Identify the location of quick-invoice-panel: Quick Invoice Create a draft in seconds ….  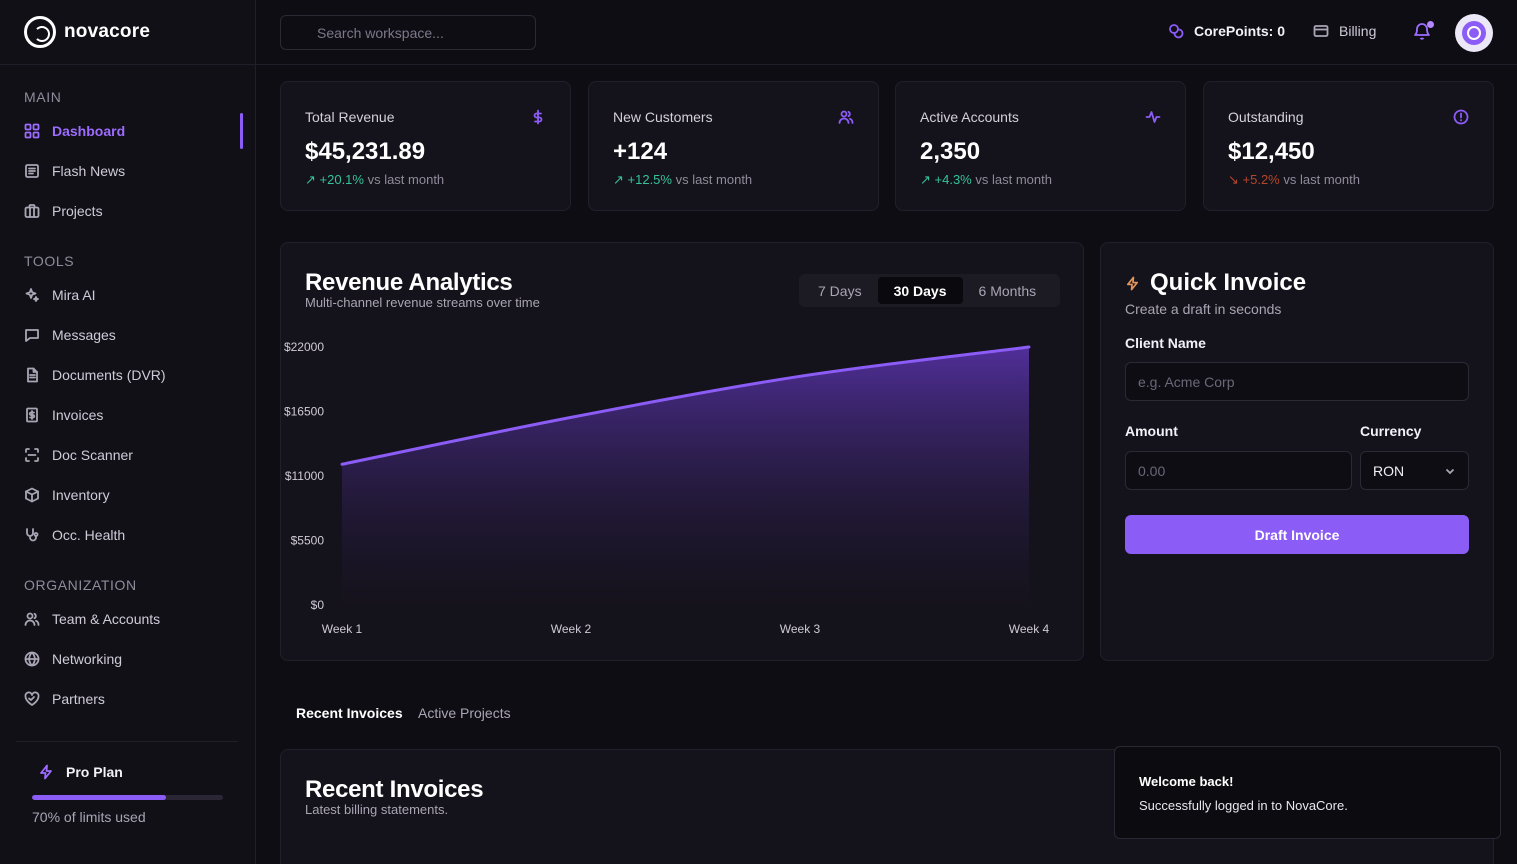
(1297, 451).